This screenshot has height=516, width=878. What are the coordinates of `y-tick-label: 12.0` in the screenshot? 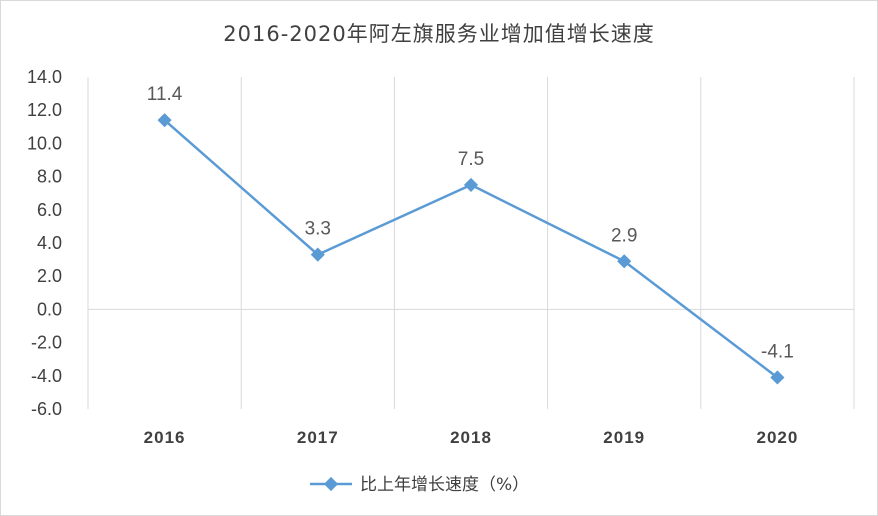 It's located at (44, 110).